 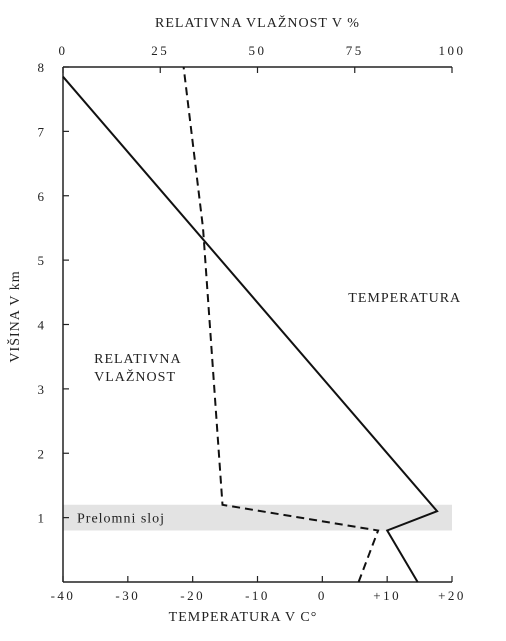 What do you see at coordinates (404, 298) in the screenshot?
I see `annotation-label: TEMPERATURA` at bounding box center [404, 298].